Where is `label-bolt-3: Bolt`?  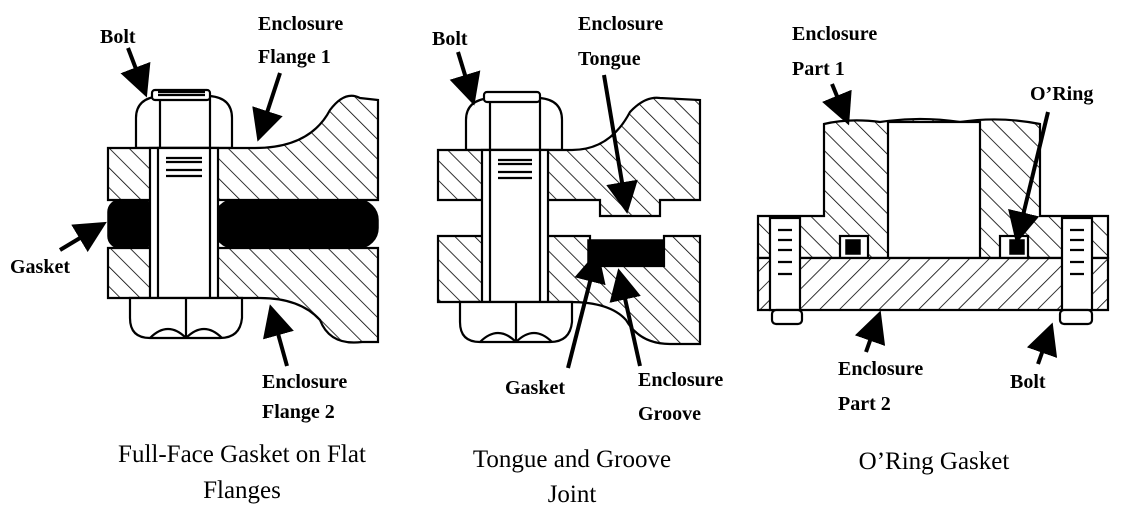
label-bolt-3: Bolt is located at coordinates (1028, 382).